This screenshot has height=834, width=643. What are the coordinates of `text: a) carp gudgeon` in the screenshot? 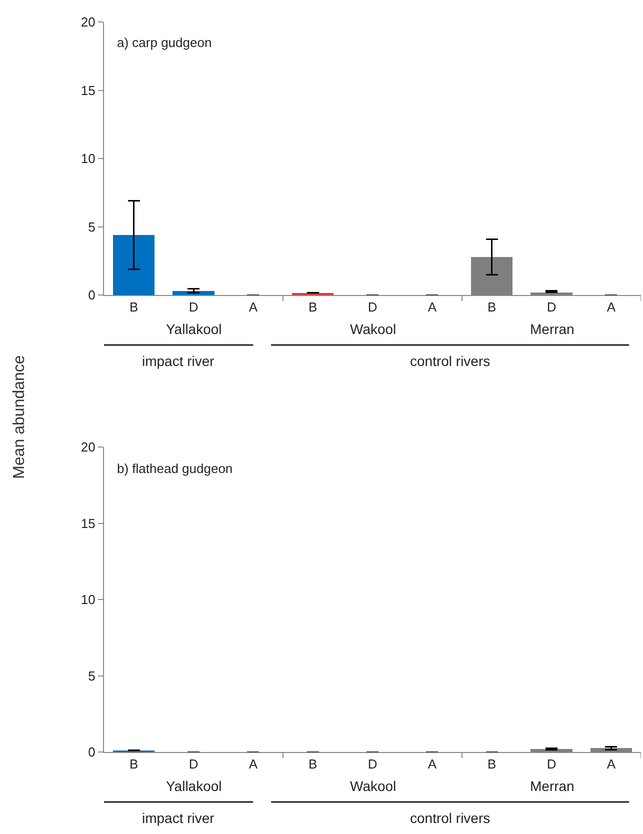 It's located at (164, 42).